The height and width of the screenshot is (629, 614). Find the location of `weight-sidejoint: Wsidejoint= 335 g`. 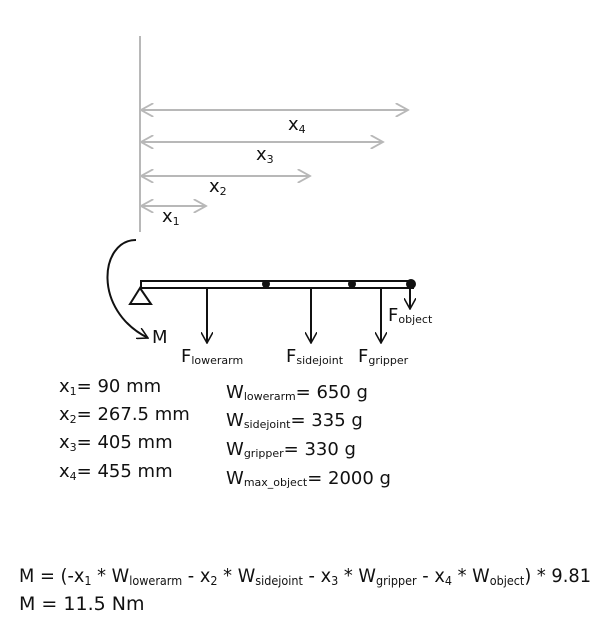

weight-sidejoint: Wsidejoint= 335 g is located at coordinates (294, 420).